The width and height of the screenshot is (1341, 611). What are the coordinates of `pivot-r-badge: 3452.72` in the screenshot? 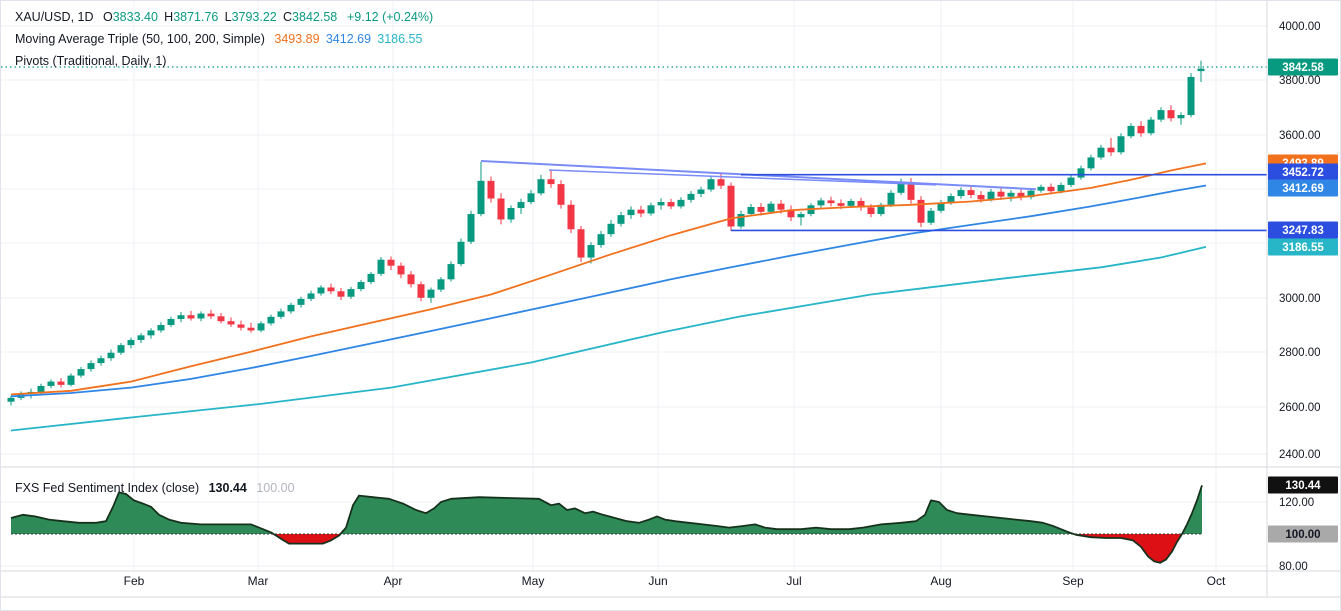 It's located at (1303, 172).